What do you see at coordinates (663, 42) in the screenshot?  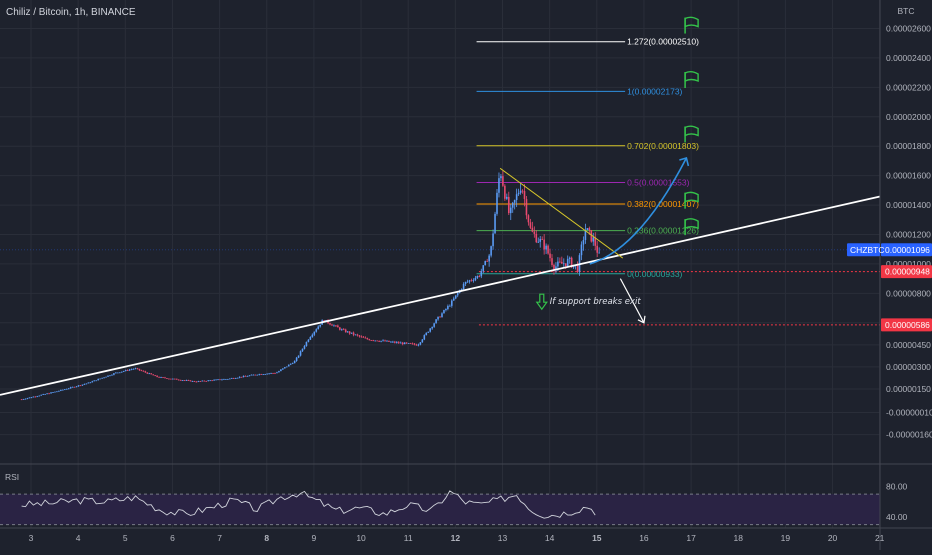 I see `fib-level-label-0: 1.272(0.00002510)` at bounding box center [663, 42].